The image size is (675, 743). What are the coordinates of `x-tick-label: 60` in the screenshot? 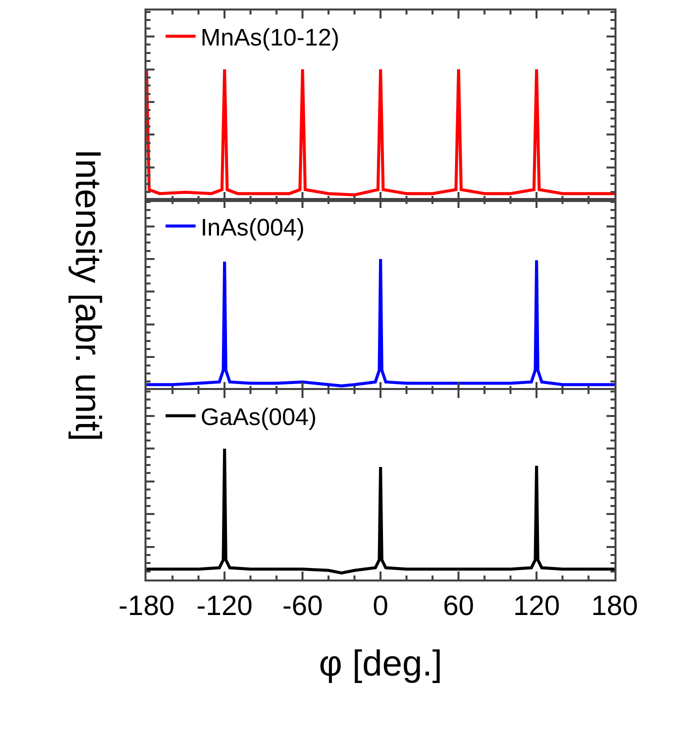 It's located at (458, 606).